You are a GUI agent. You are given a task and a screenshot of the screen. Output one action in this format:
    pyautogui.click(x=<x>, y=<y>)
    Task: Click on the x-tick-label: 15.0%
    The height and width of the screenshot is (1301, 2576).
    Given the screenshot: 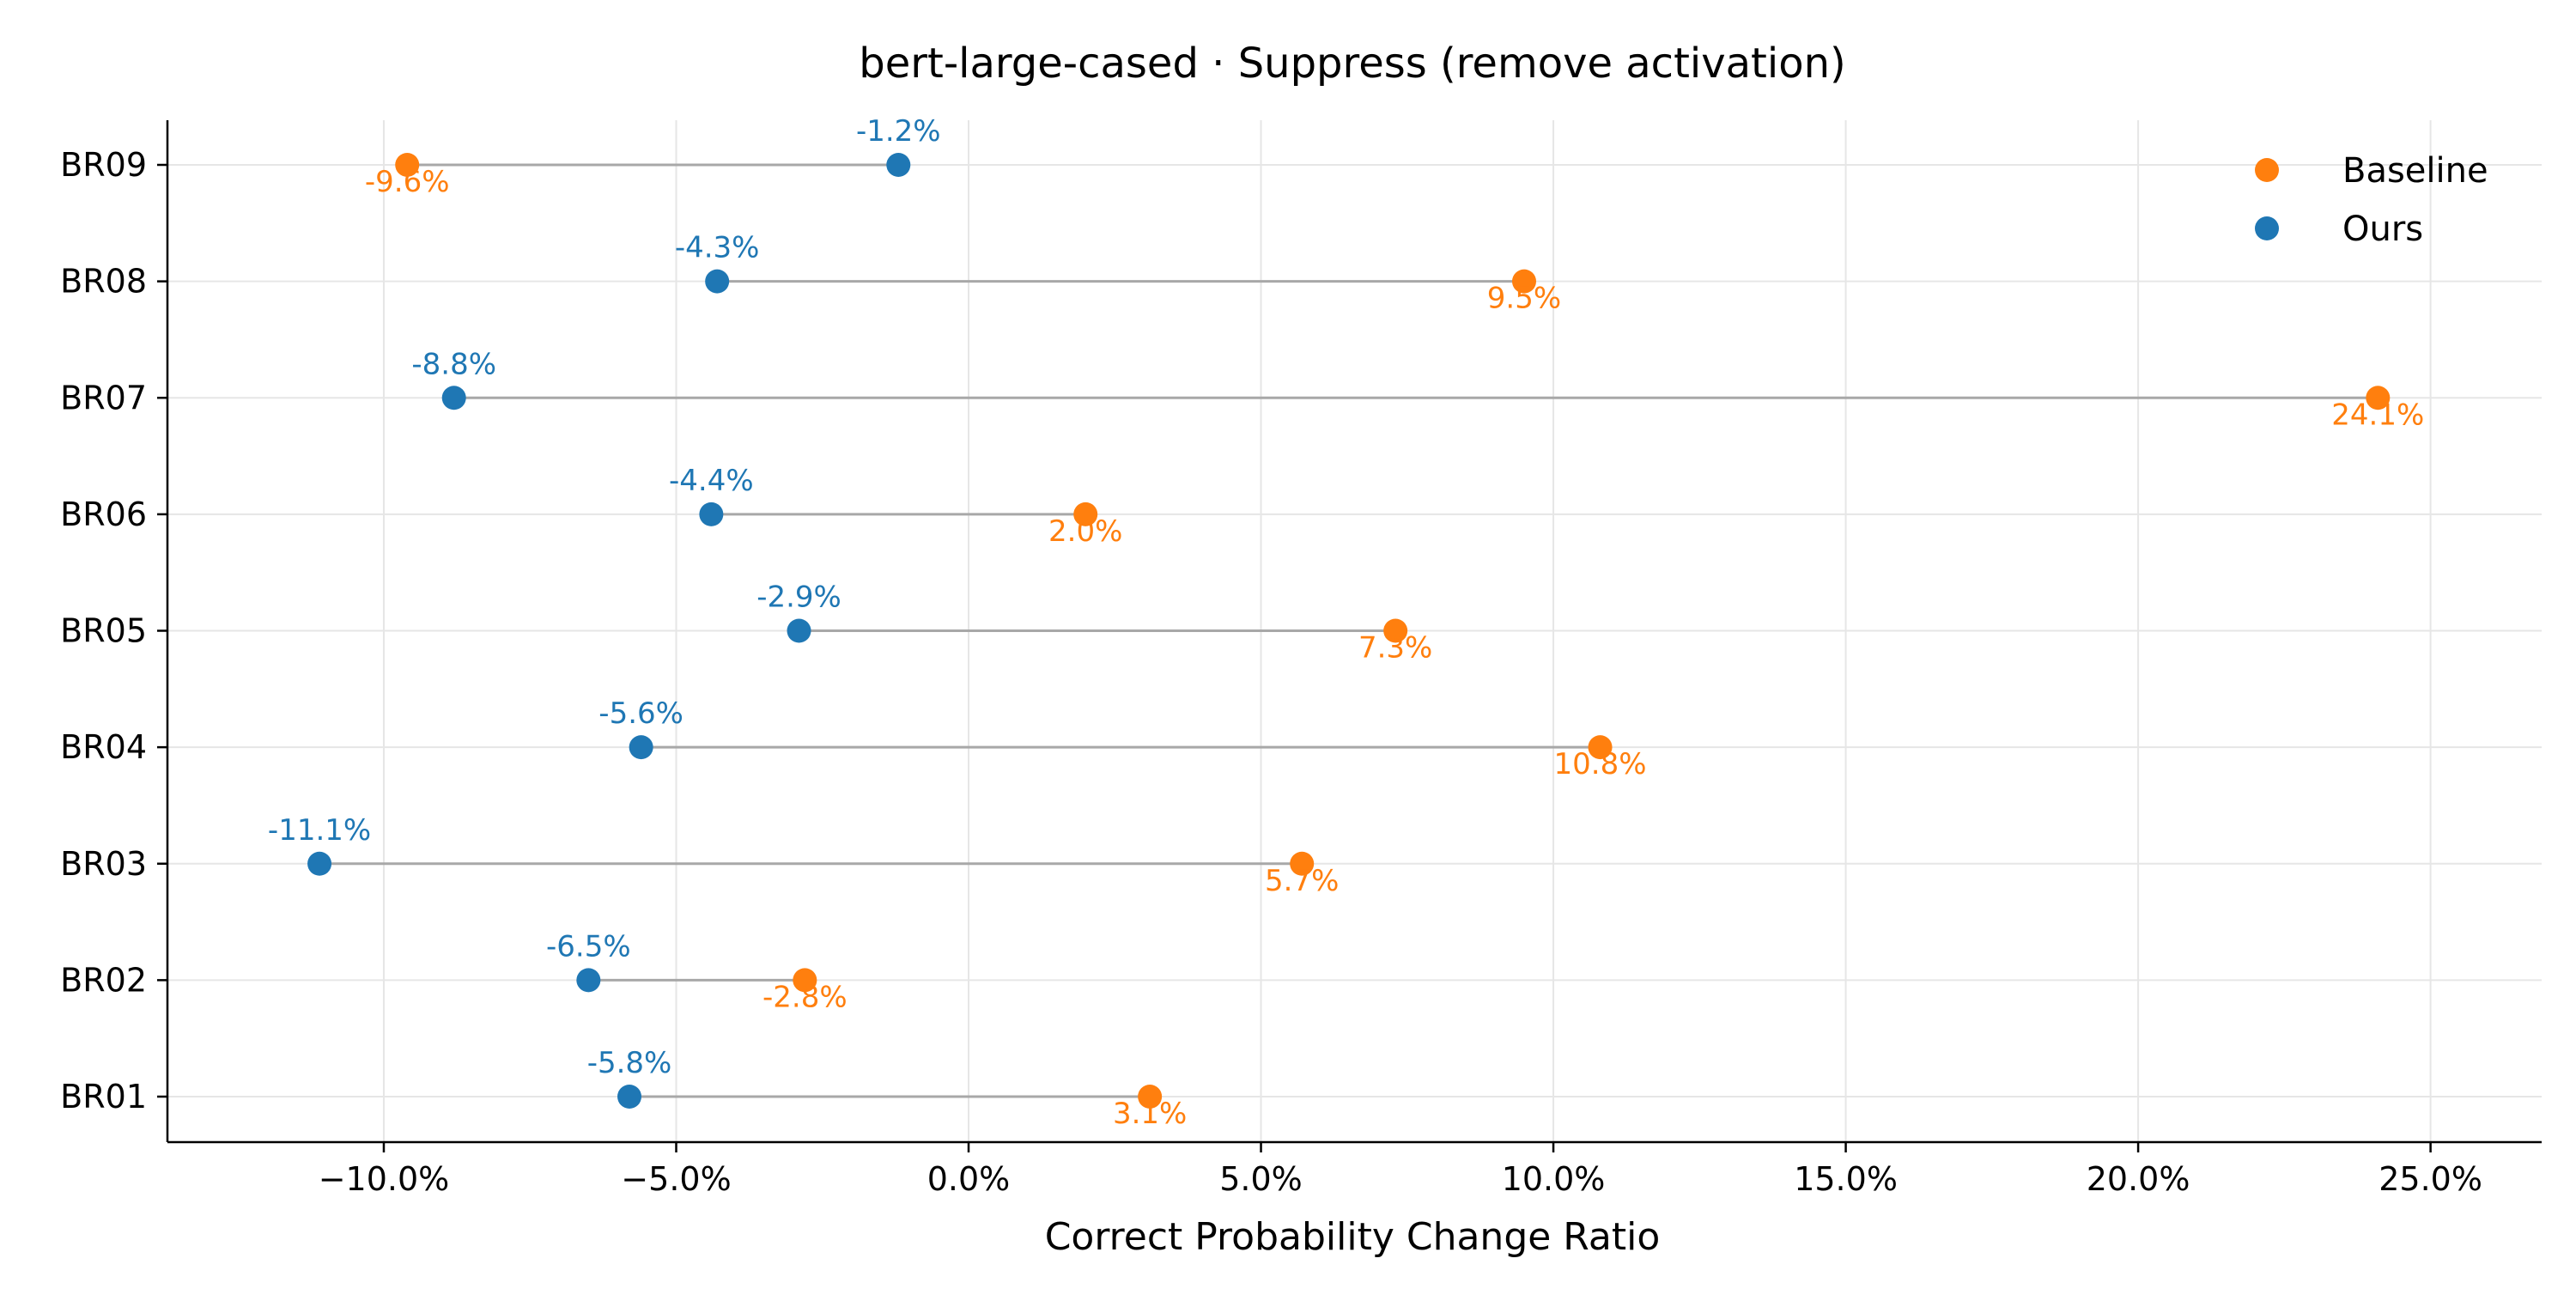 What is the action you would take?
    pyautogui.click(x=1846, y=1179)
    